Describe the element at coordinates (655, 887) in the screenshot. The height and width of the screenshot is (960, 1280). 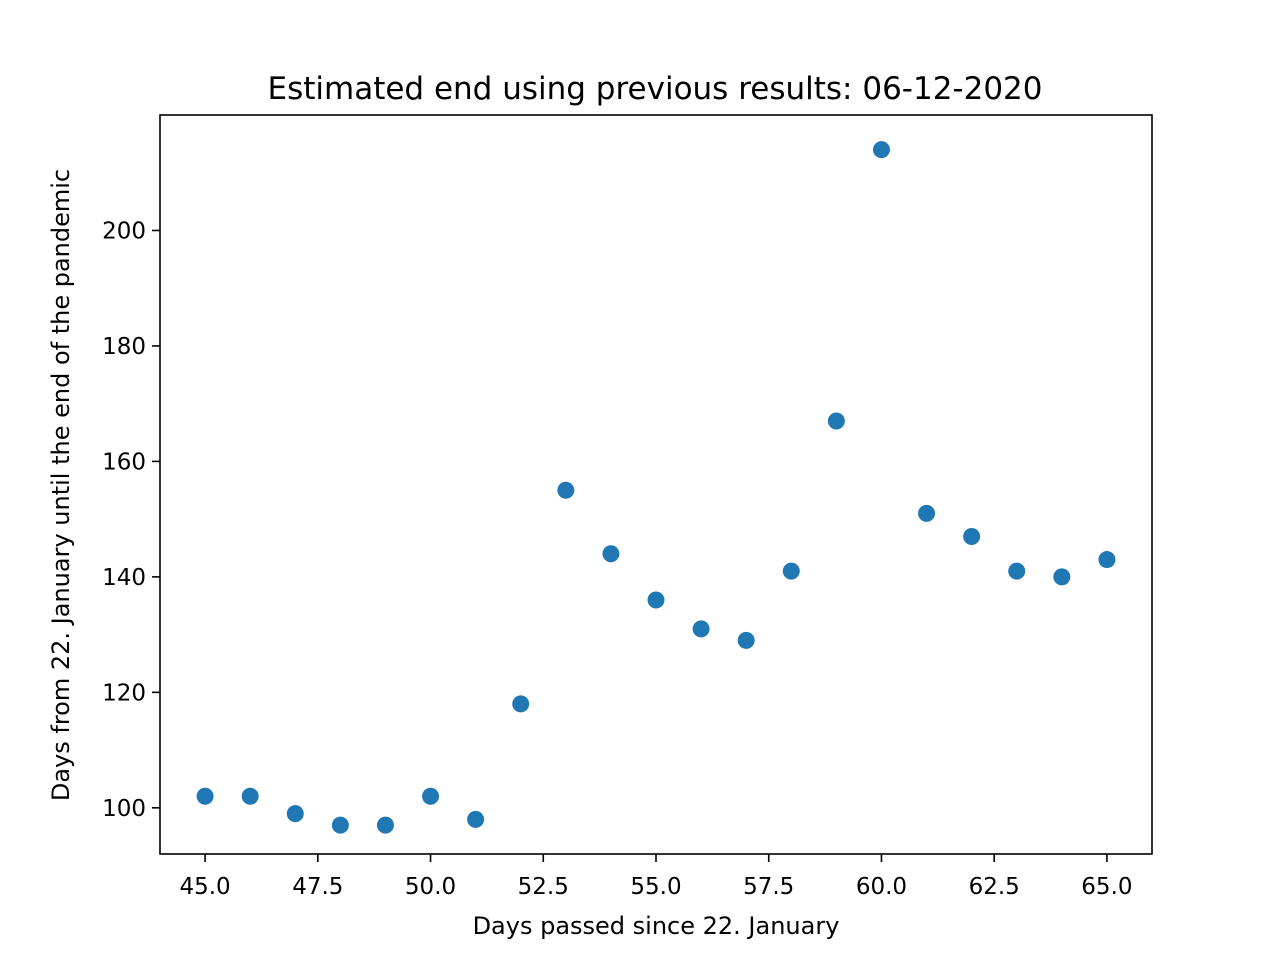
I see `x-tick-label: 55.0` at that location.